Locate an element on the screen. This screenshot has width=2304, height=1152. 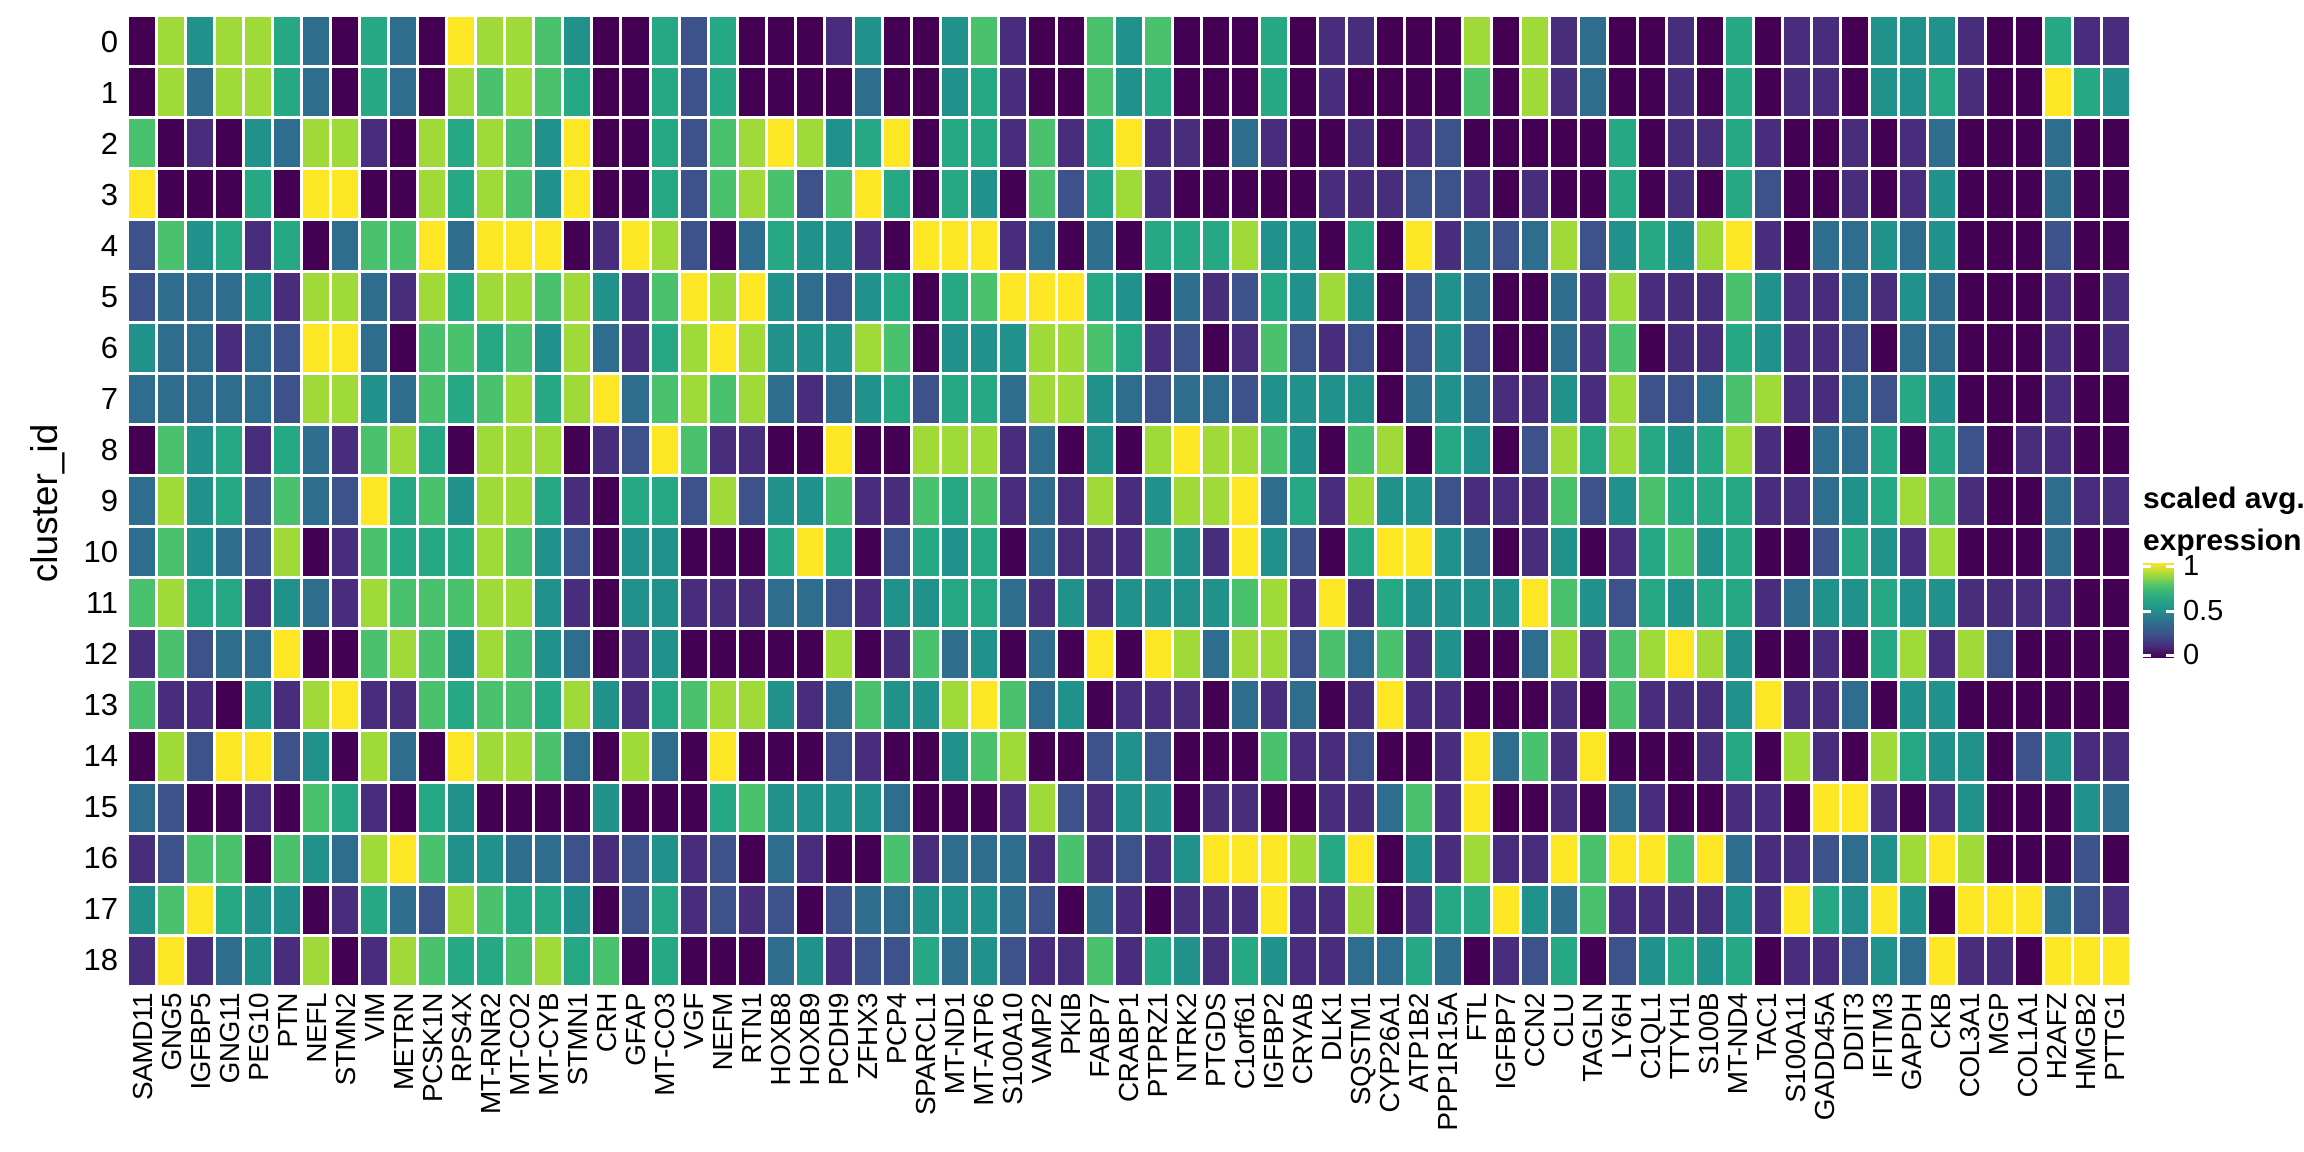
x-axis-label: TTYH1 is located at coordinates (1679, 1036).